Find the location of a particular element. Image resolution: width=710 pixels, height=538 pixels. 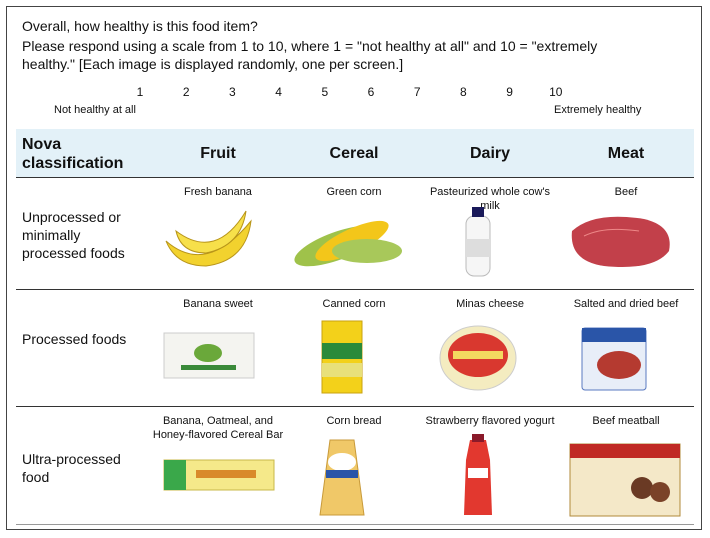

scale-low-label: Not healthy at all is located at coordinates (95, 110).